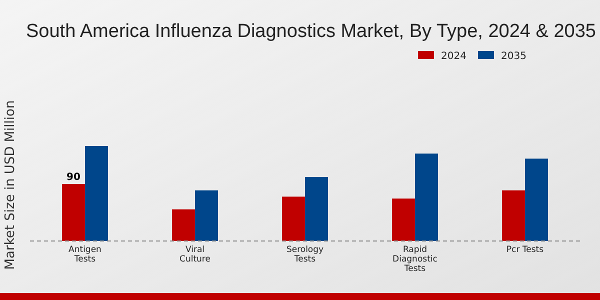 Image resolution: width=600 pixels, height=300 pixels. Describe the element at coordinates (85, 254) in the screenshot. I see `x-tick-label: Antigen Tests` at that location.